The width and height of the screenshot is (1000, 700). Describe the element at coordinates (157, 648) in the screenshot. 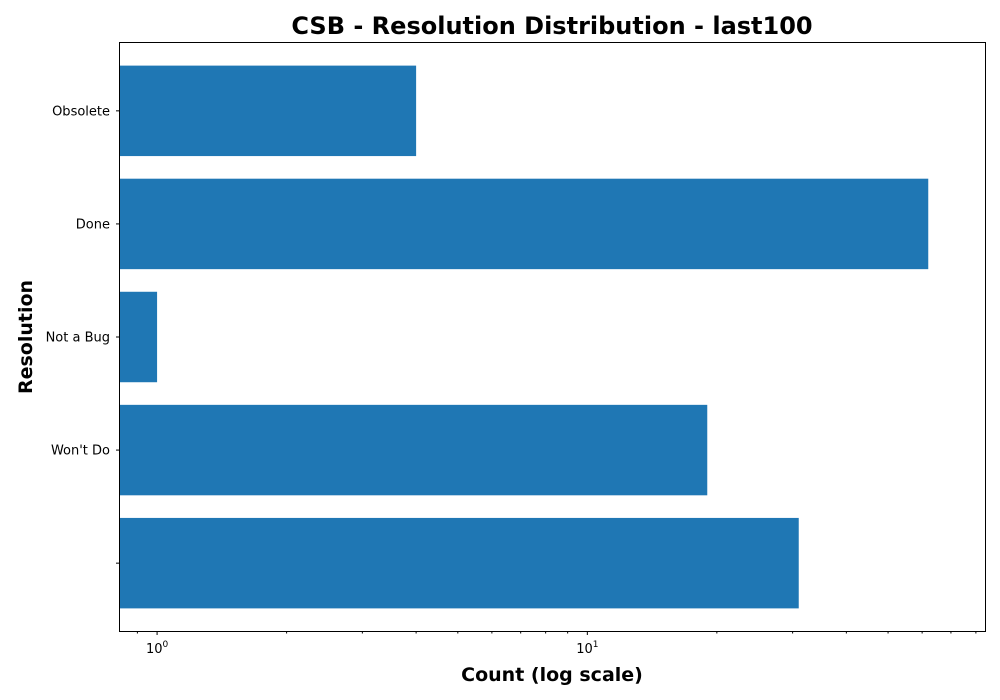

I see `x-tick-label: 100` at that location.